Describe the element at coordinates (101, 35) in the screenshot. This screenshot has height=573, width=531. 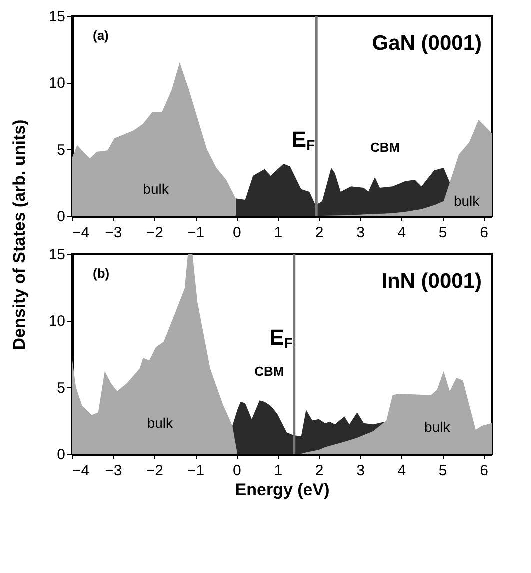
I see `annotation: (a)` at that location.